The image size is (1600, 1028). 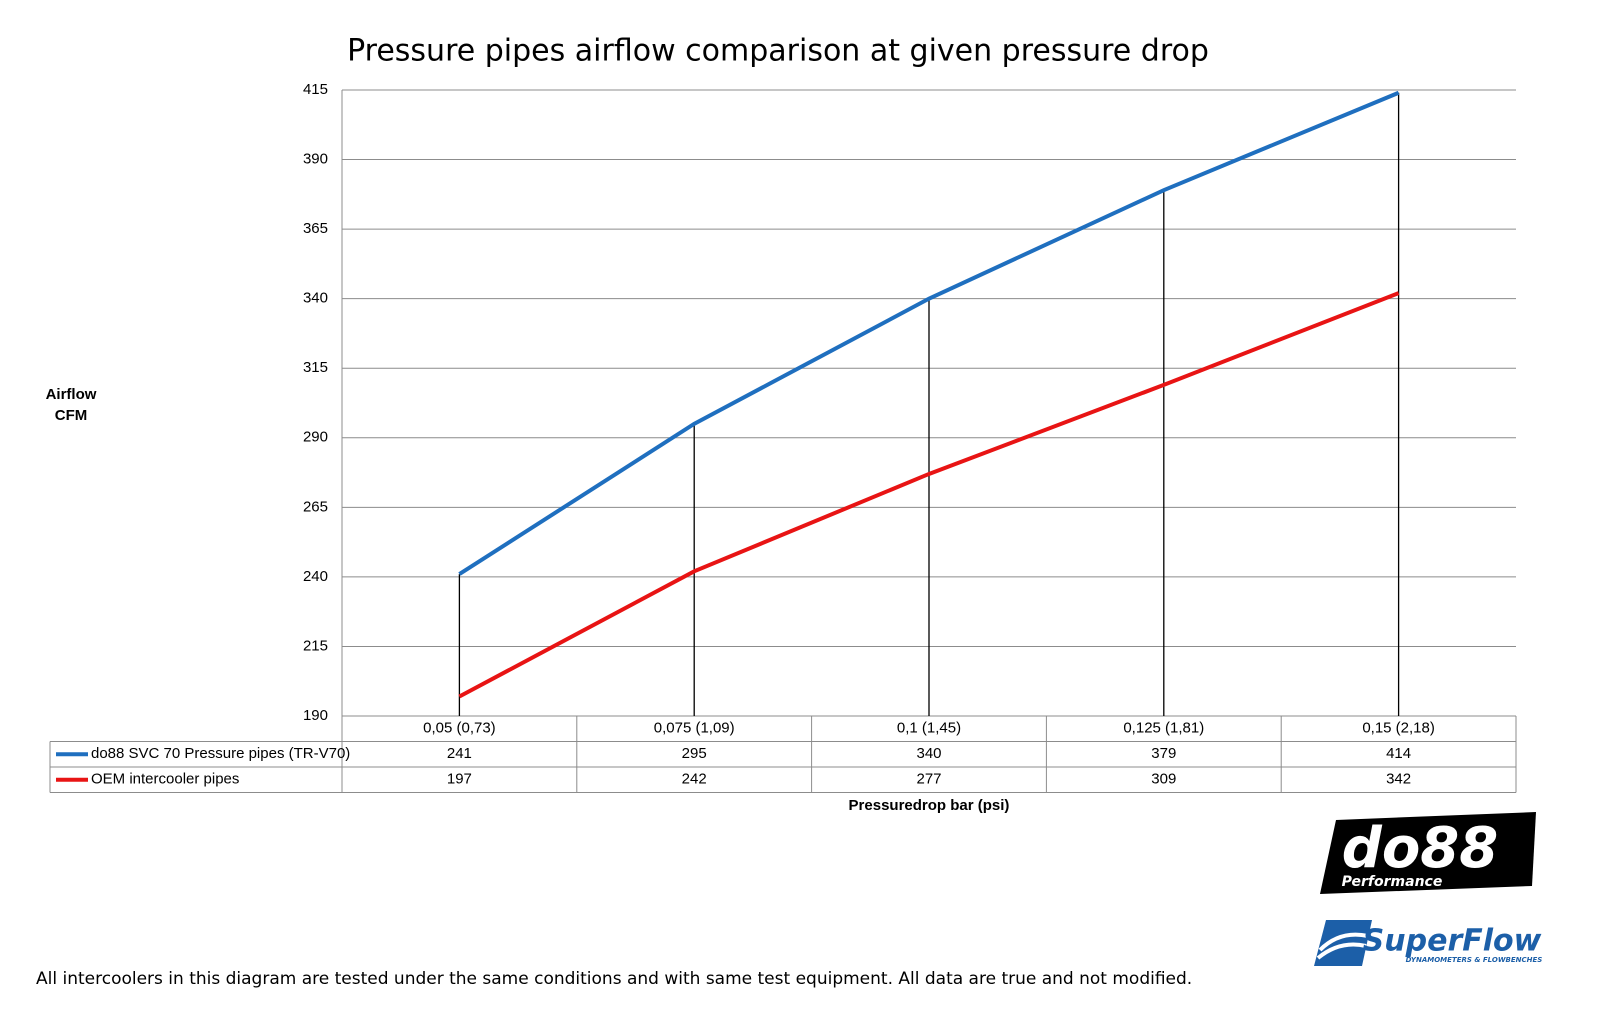 I want to click on logo-mark, so click(x=1343, y=943).